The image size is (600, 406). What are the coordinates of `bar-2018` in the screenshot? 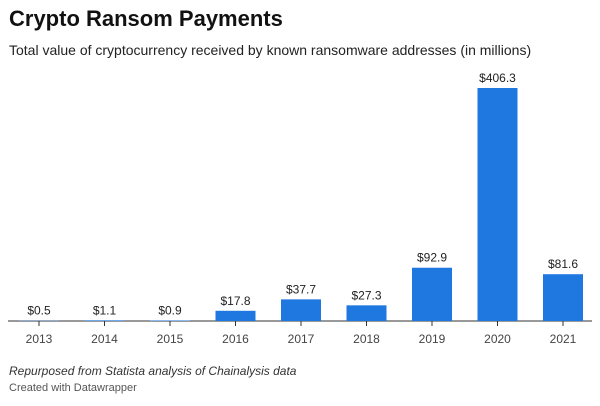 It's located at (366, 313).